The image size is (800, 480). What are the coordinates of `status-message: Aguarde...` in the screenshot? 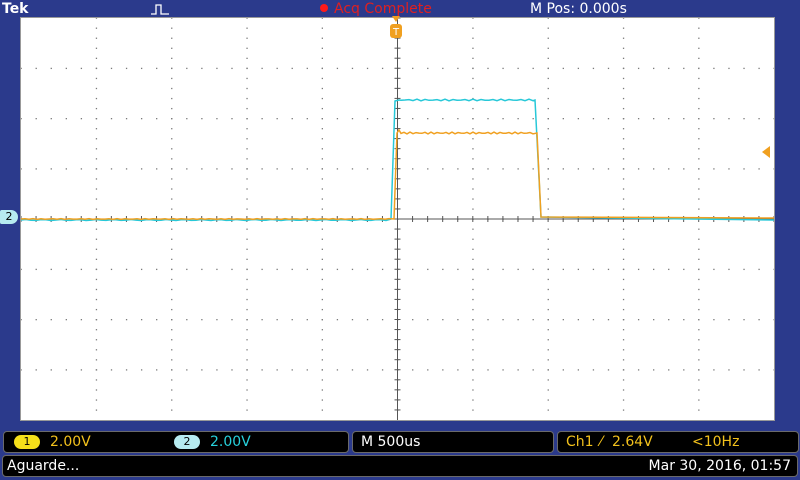 It's located at (43, 466).